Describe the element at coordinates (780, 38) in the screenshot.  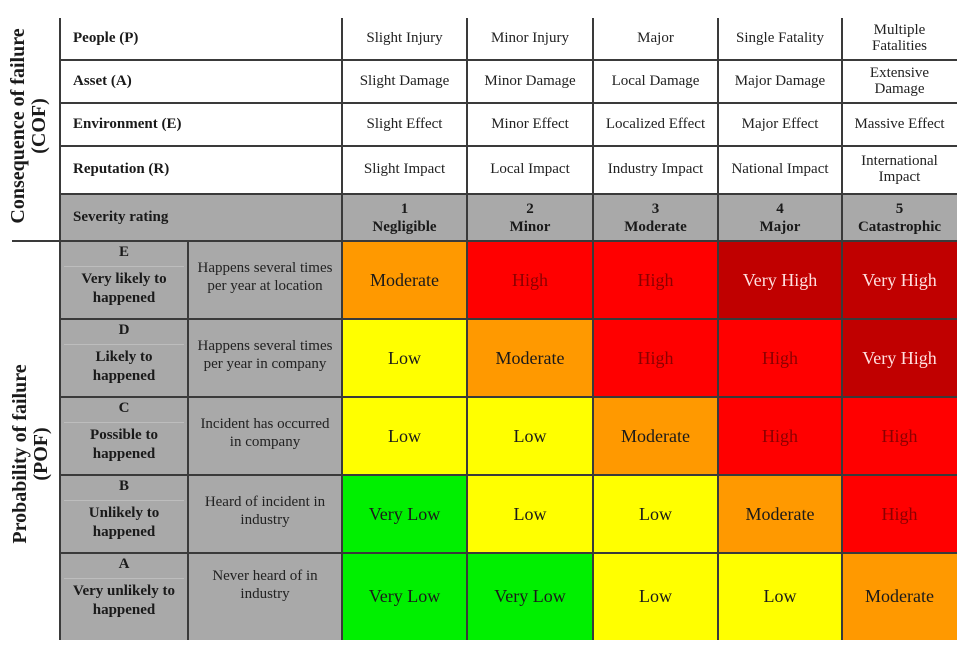
I see `consequence-value-cell: Single Fatality` at that location.